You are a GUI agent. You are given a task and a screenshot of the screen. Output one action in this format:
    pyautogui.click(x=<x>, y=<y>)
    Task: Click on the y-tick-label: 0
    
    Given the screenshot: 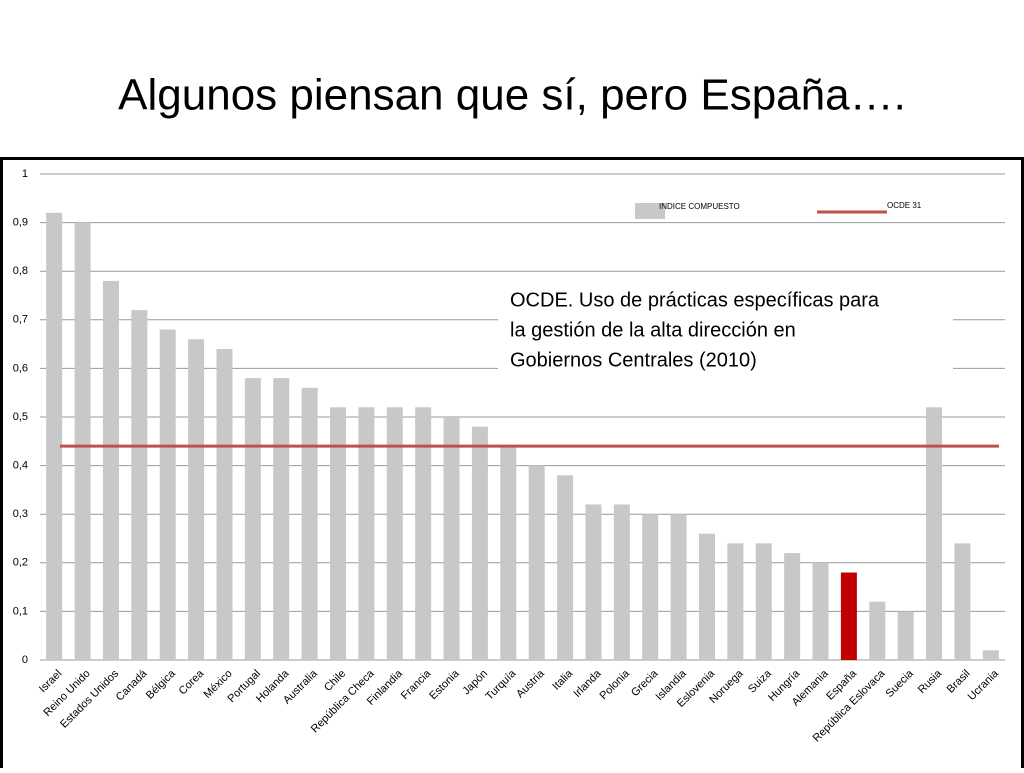 What is the action you would take?
    pyautogui.click(x=25, y=660)
    